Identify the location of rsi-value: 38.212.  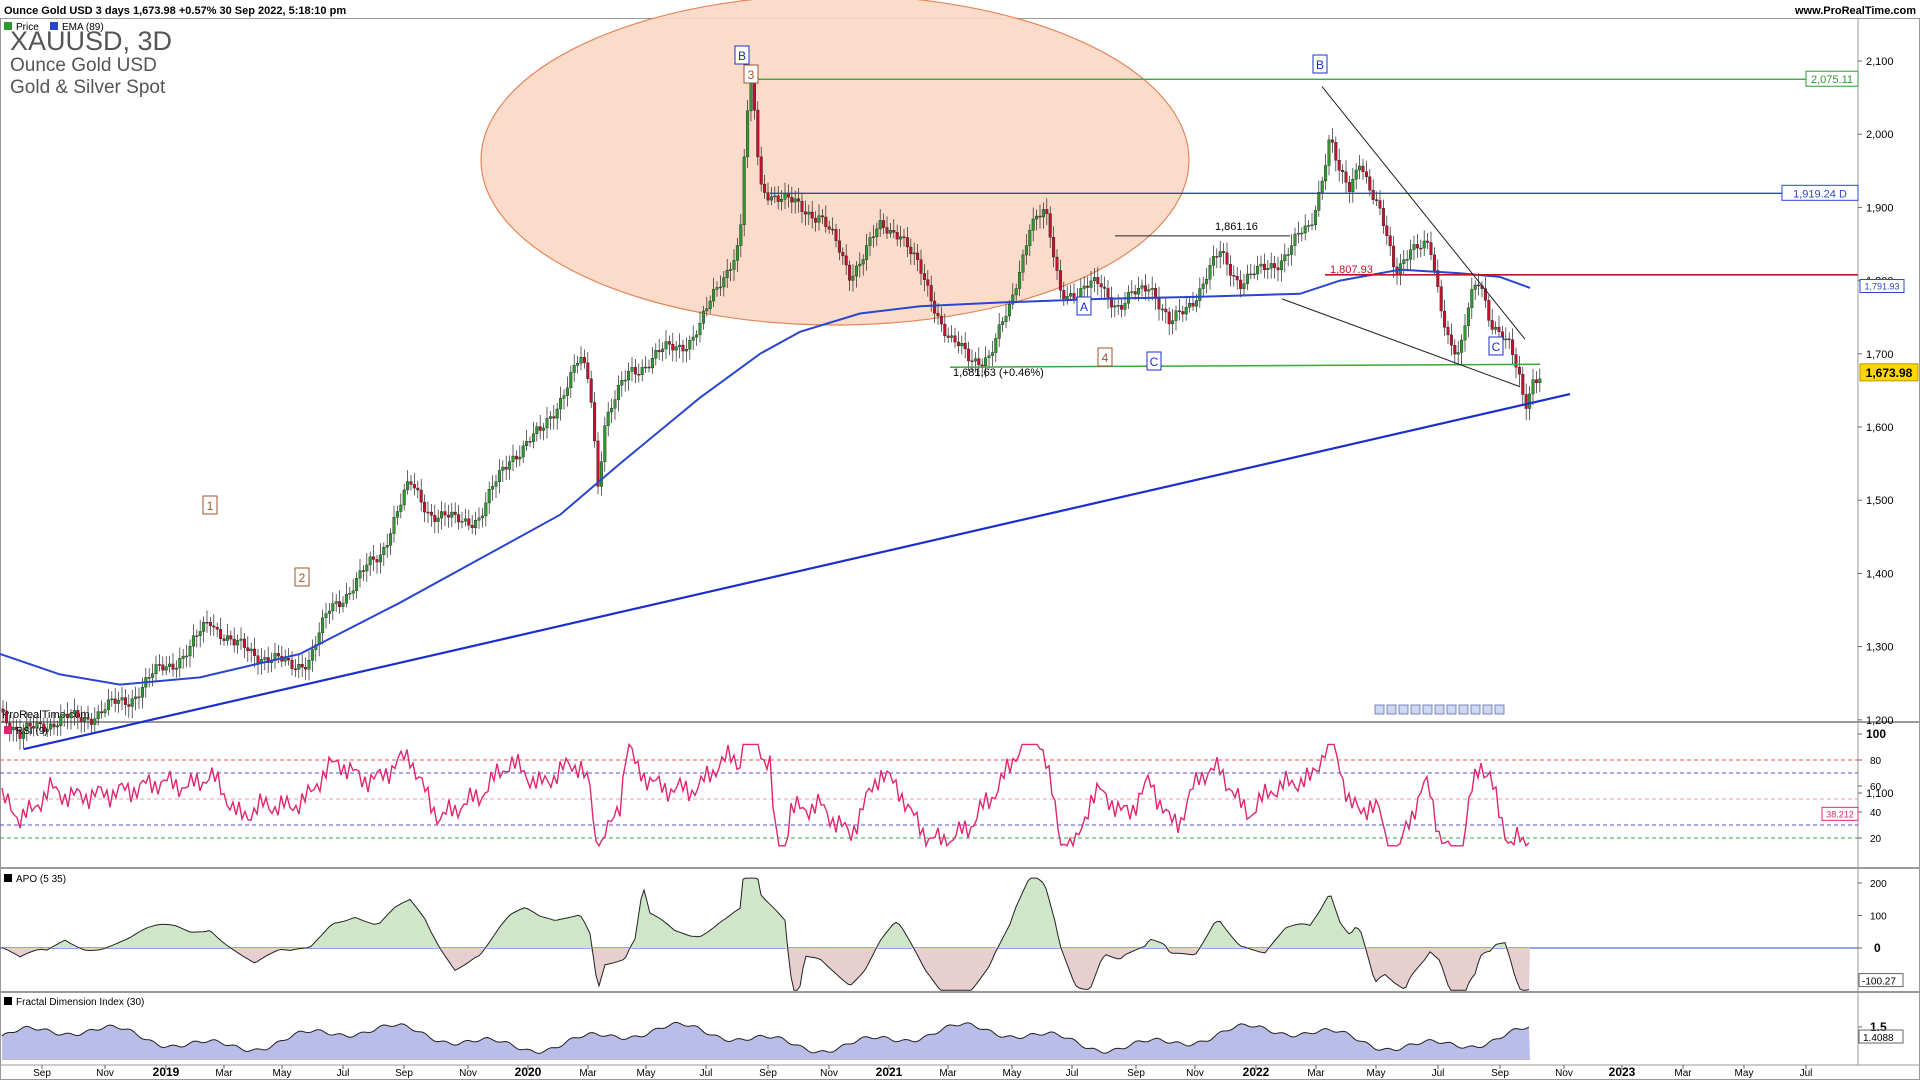
(1840, 814).